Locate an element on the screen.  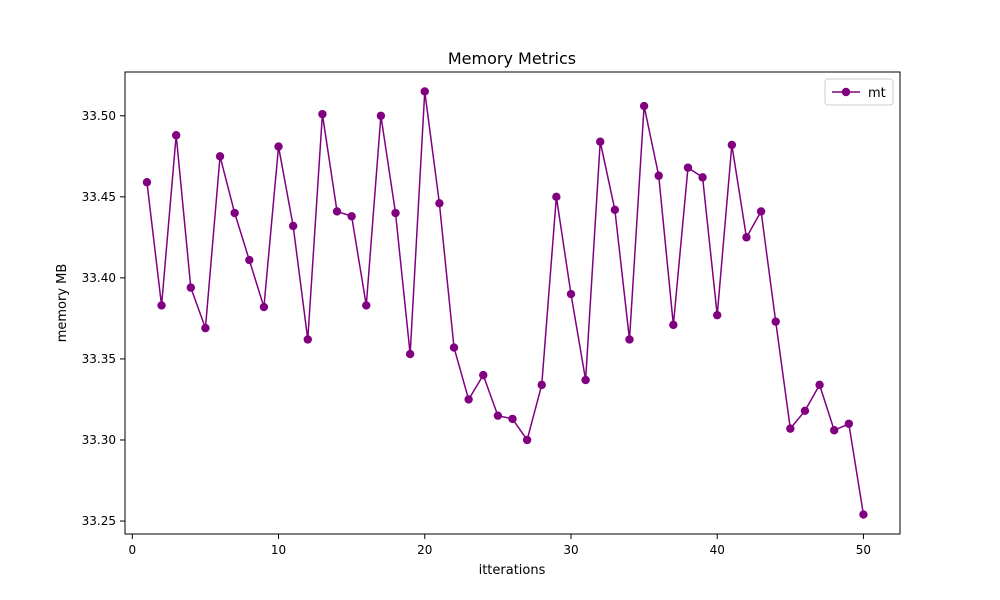
legend-marker is located at coordinates (846, 92).